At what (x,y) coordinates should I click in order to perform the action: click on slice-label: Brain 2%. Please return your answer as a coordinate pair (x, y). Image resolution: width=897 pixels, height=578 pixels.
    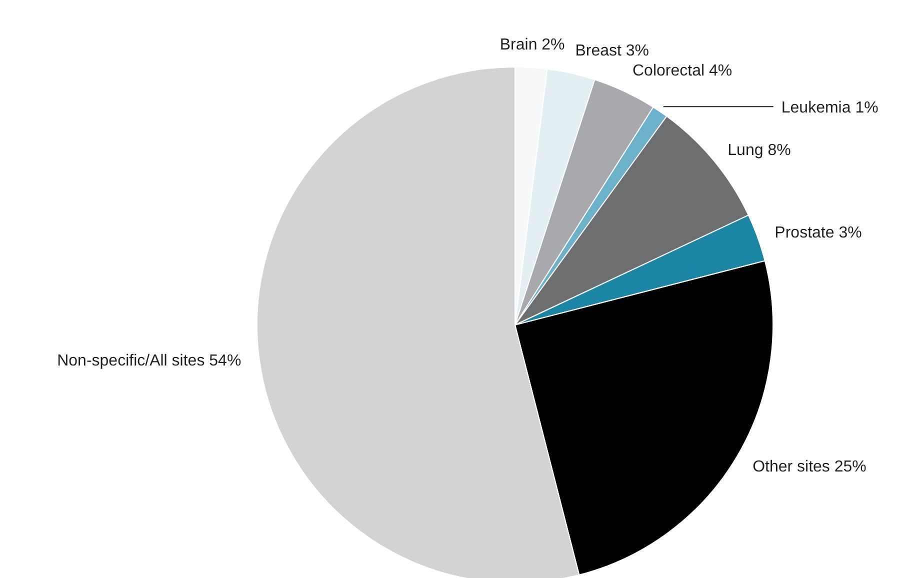
    Looking at the image, I should click on (532, 45).